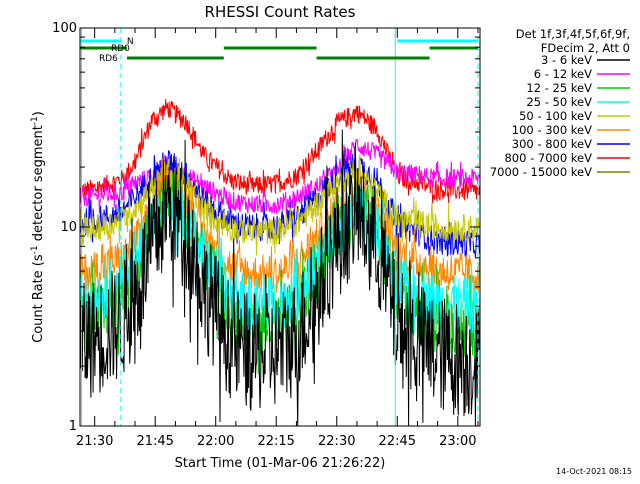  Describe the element at coordinates (541, 172) in the screenshot. I see `legend-entry-8: 7000 - 15000 keV` at that location.